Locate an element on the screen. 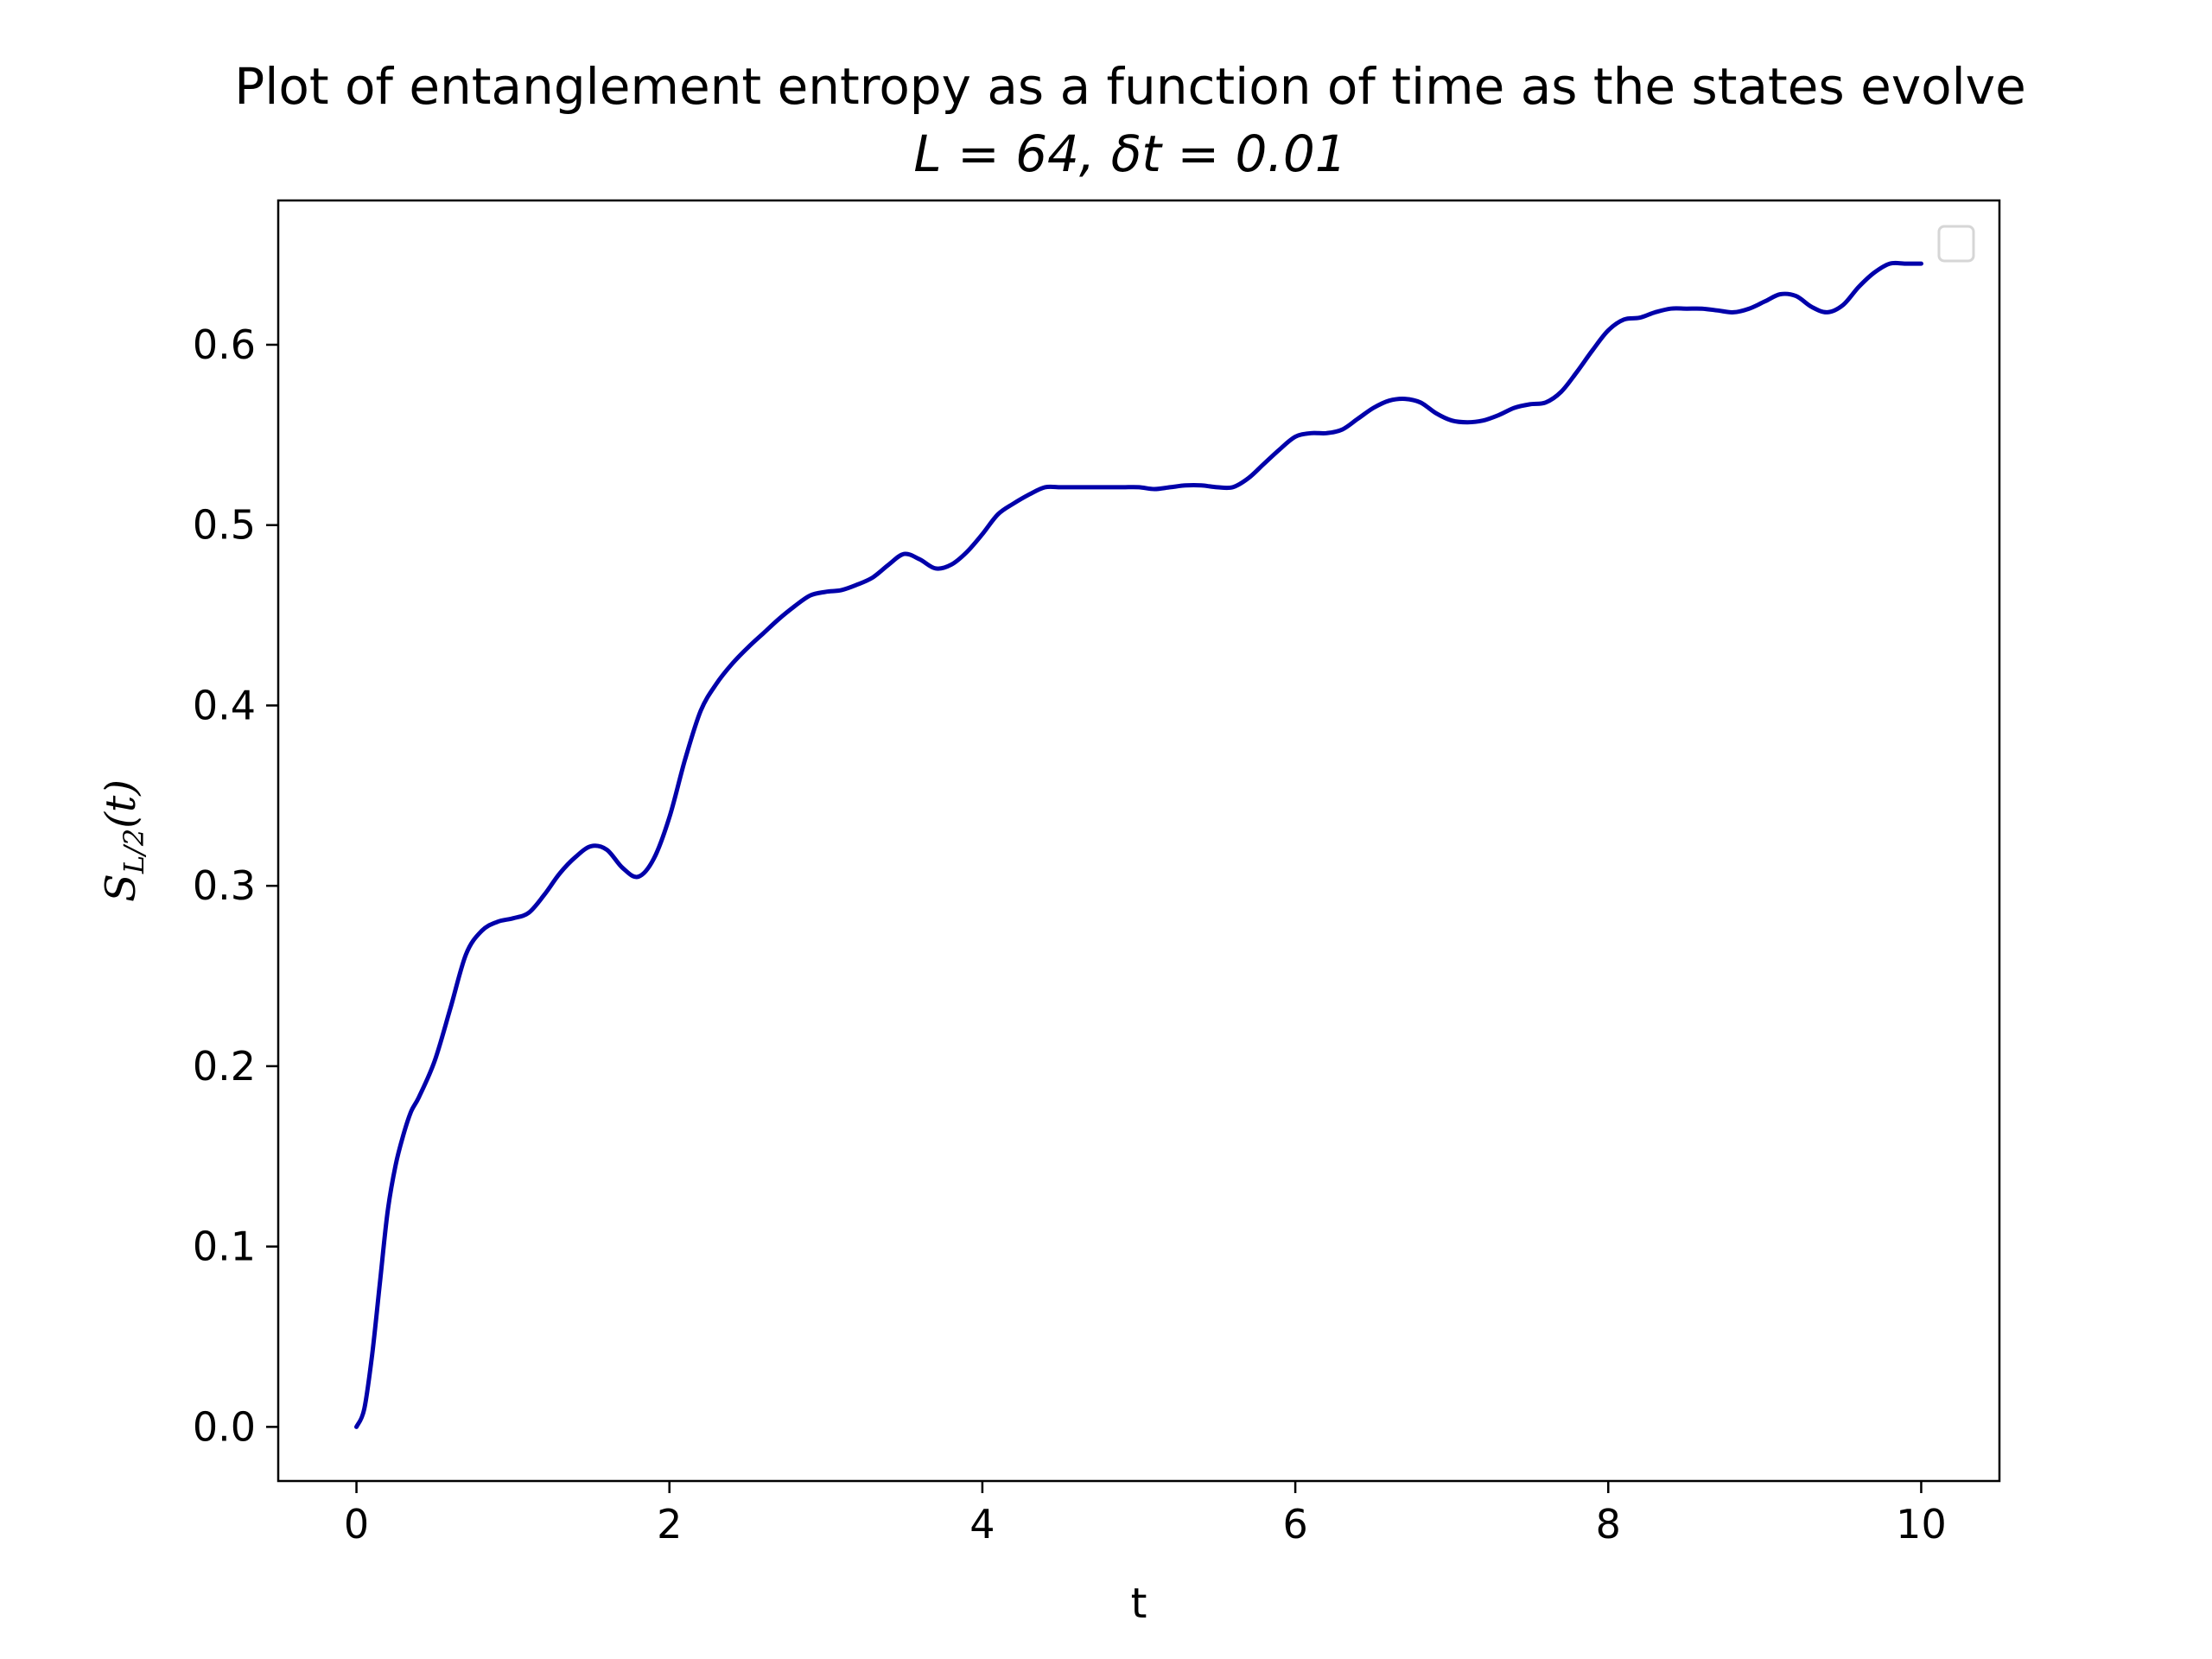 The height and width of the screenshot is (1659, 2212). x-axis-ticks: 0 2 4 6 8 10 is located at coordinates (1145, 1514).